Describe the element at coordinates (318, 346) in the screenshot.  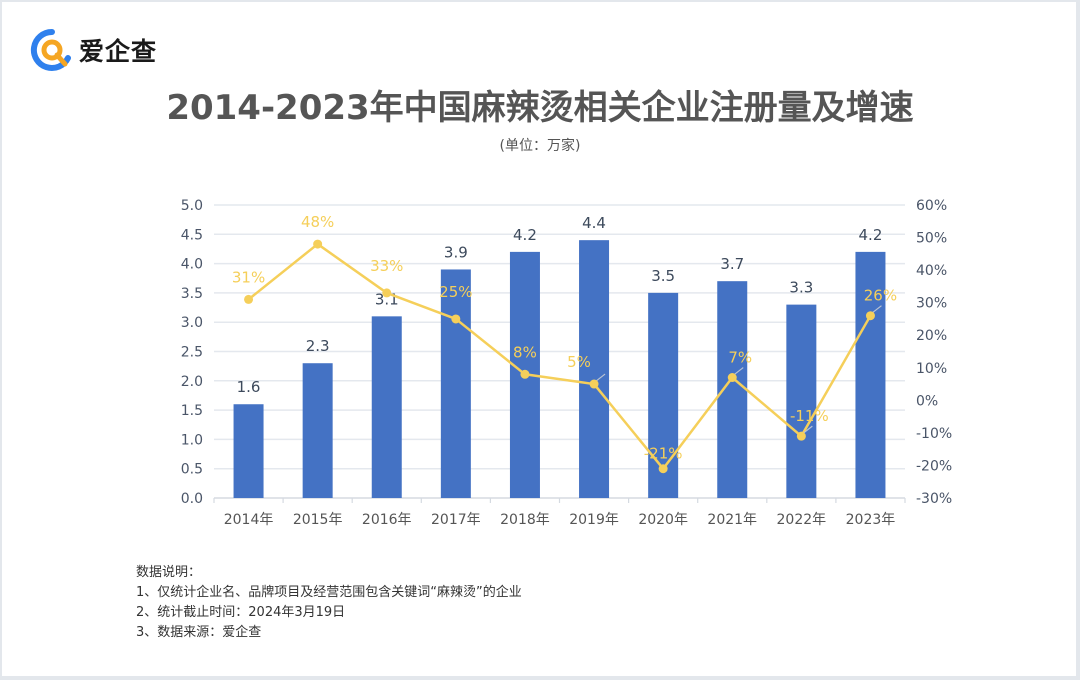
I see `bar-value-label: 2.3` at that location.